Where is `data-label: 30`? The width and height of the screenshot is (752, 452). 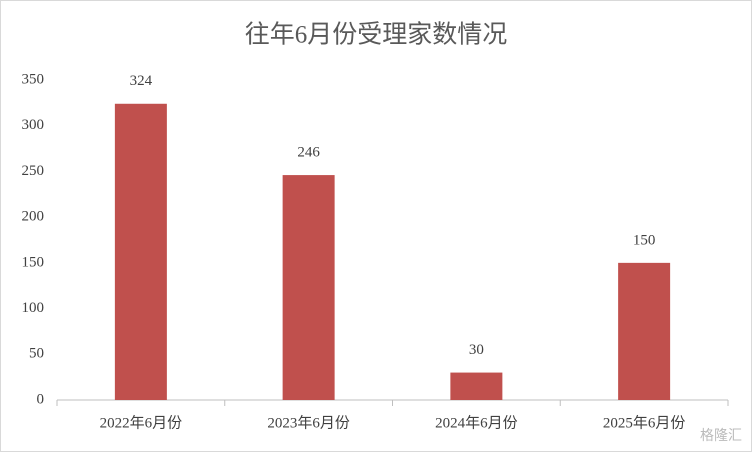 data-label: 30 is located at coordinates (476, 350).